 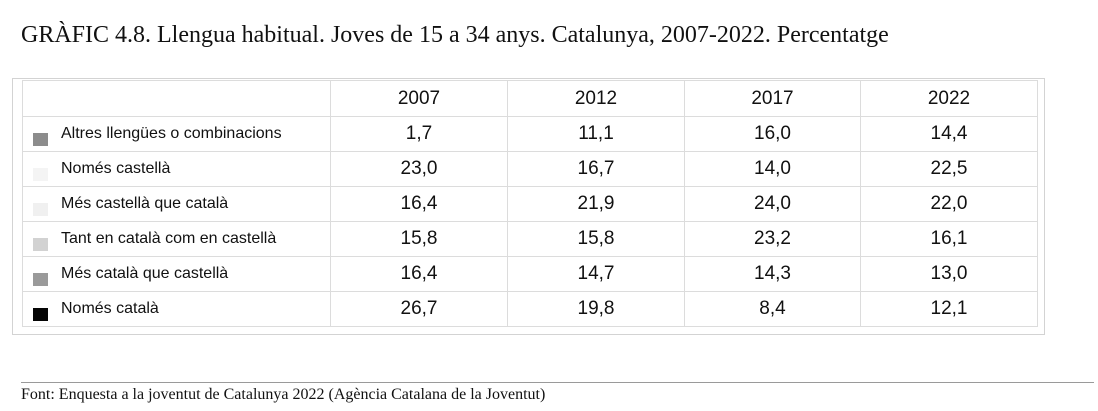 I want to click on table-cell: 19,8, so click(x=596, y=309).